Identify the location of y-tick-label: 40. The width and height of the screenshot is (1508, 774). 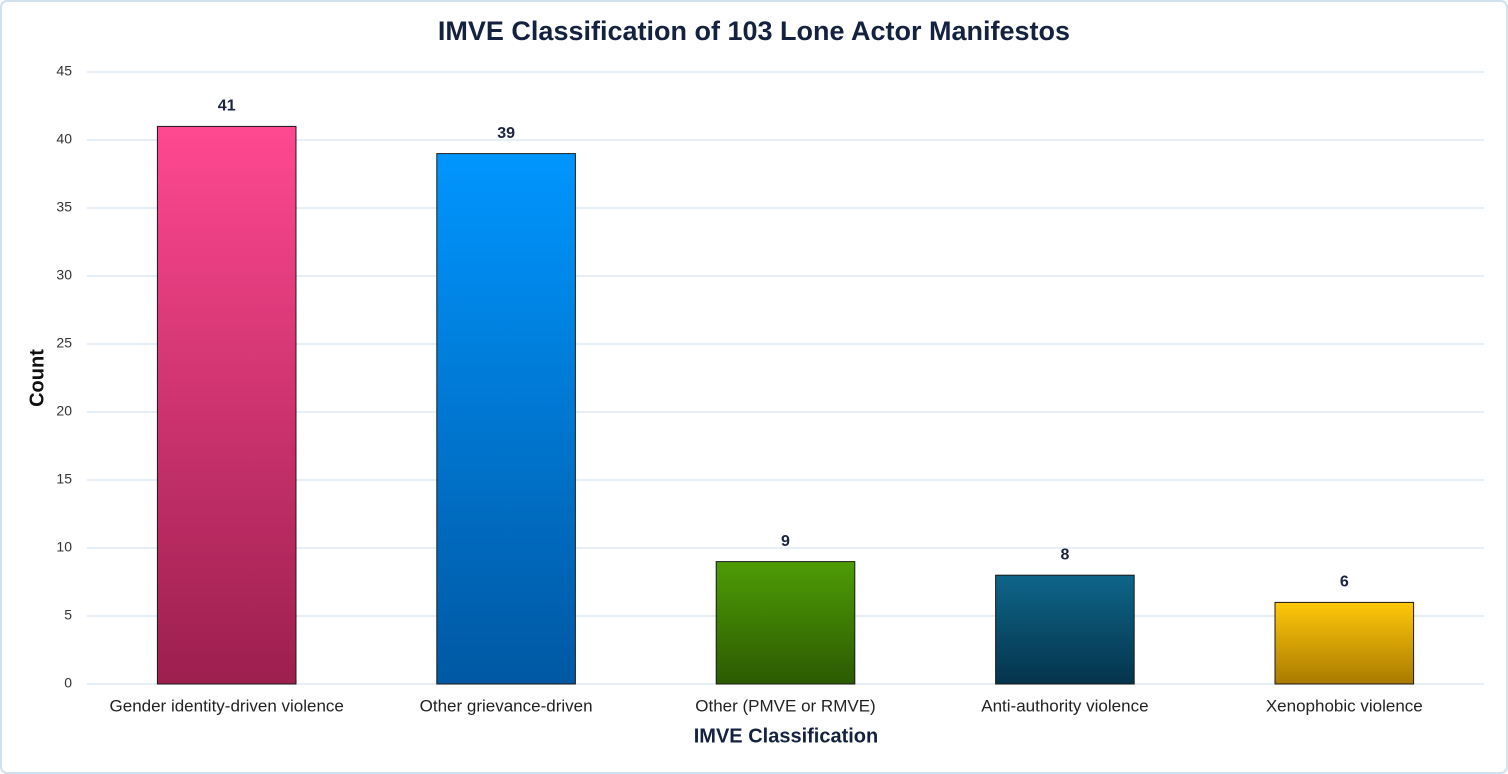
(64, 139).